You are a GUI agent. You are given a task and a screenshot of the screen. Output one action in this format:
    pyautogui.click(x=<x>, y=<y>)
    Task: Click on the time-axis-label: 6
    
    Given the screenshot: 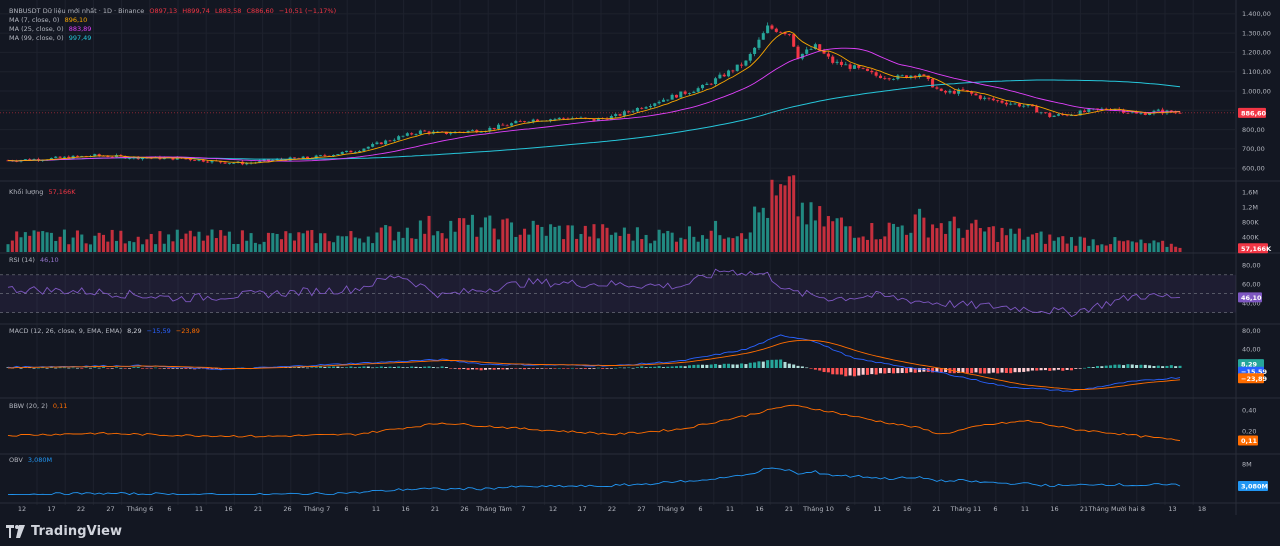 What is the action you would take?
    pyautogui.click(x=346, y=509)
    